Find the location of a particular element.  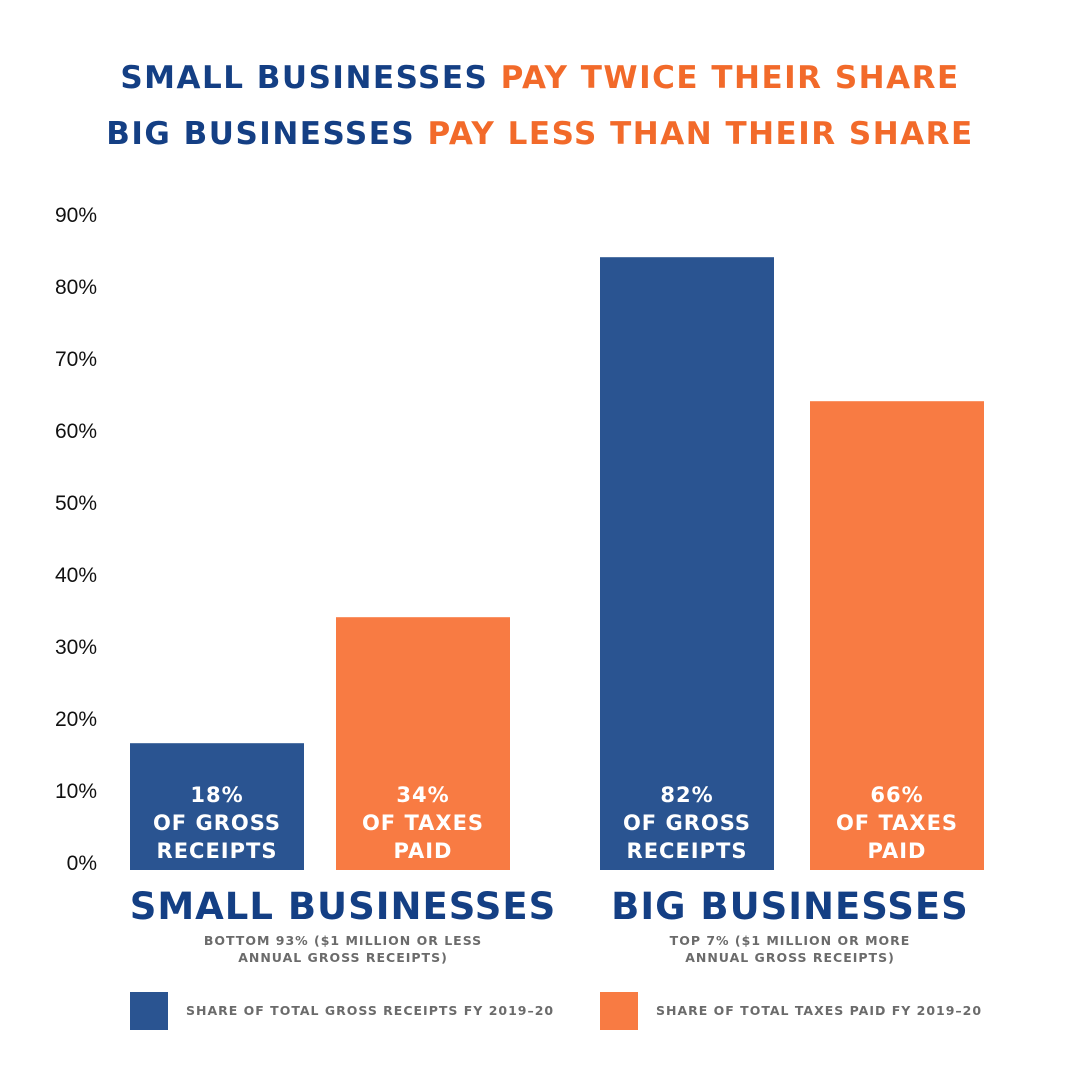

y-tick-label: 70% is located at coordinates (76, 359).